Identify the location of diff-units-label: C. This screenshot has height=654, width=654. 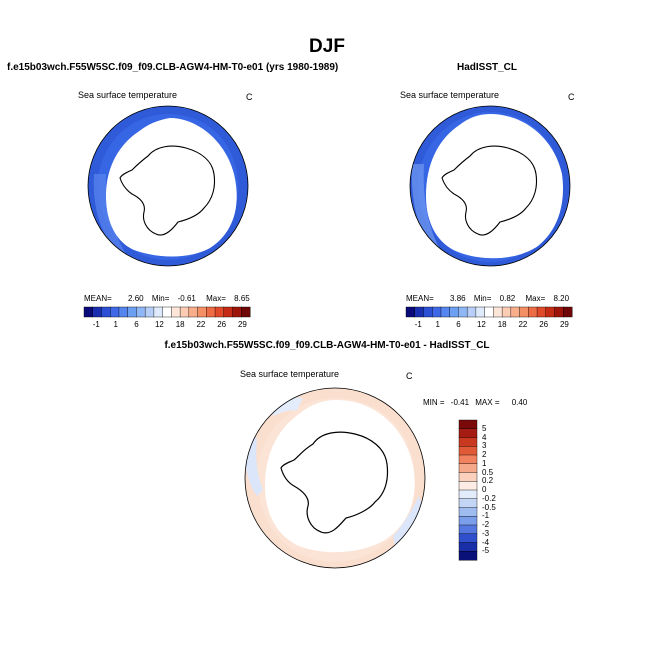
(409, 376).